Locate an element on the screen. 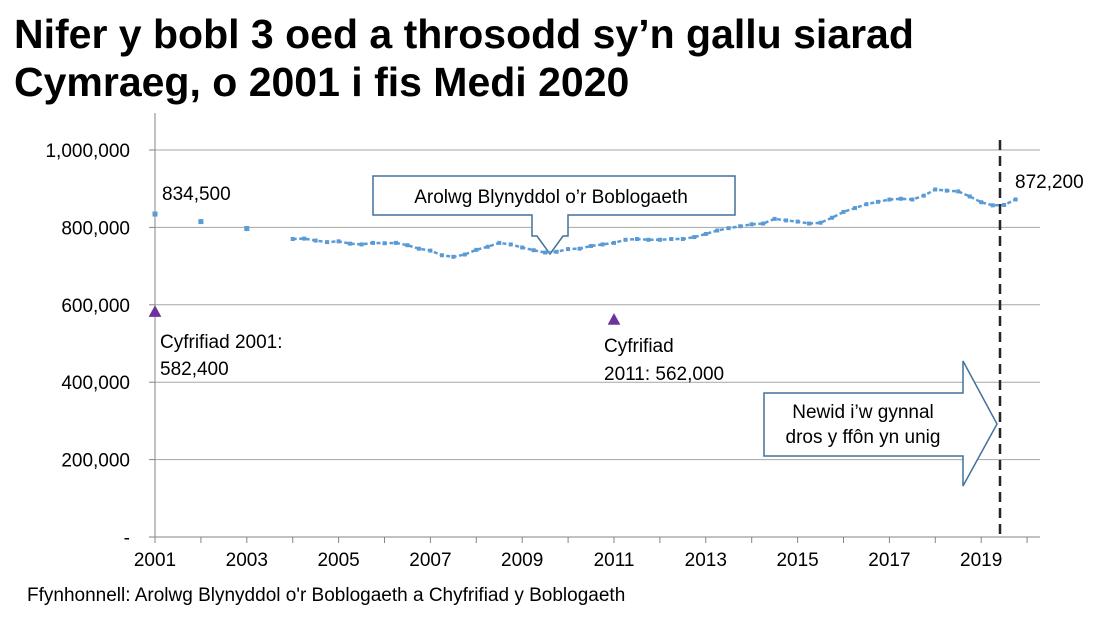 Image resolution: width=1112 pixels, height=625 pixels. census-2011-label-line1: Cyfrifiad is located at coordinates (639, 346).